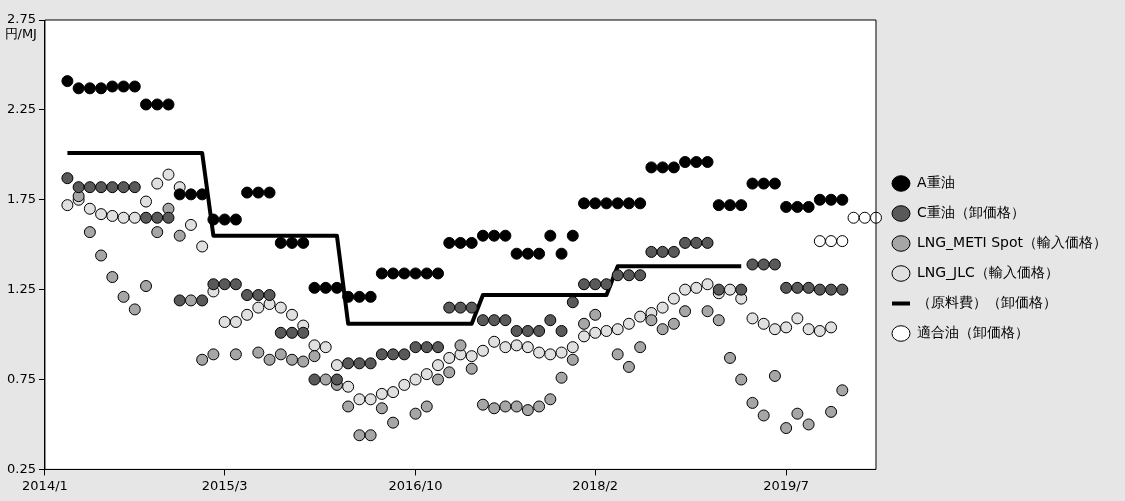 This screenshot has width=1125, height=501. Describe the element at coordinates (936, 182) in the screenshot. I see `legend-label: A重油` at that location.